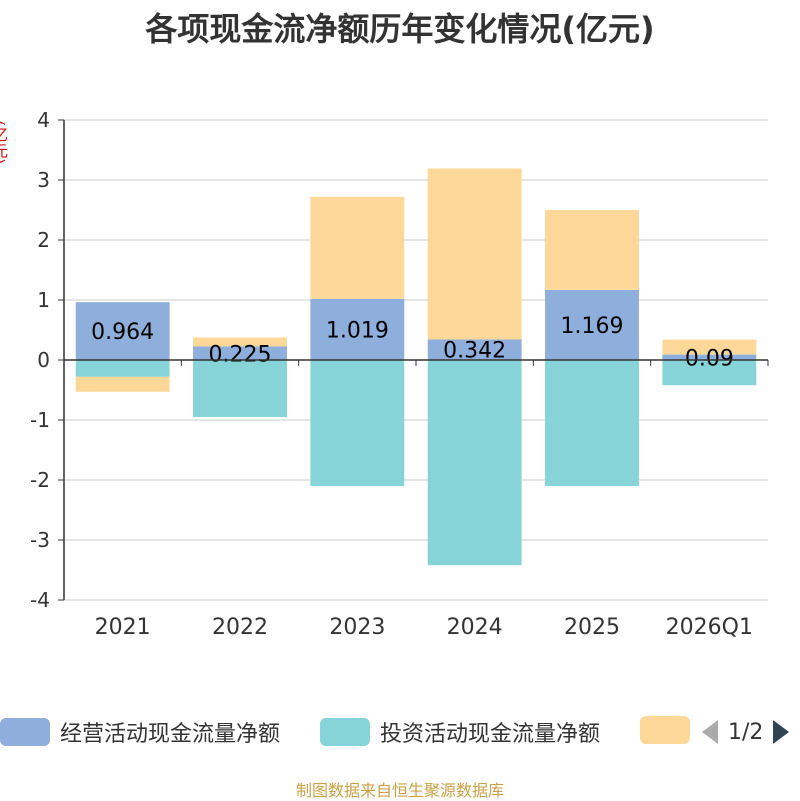 This screenshot has height=801, width=800. I want to click on y-tick-label: 0, so click(43, 360).